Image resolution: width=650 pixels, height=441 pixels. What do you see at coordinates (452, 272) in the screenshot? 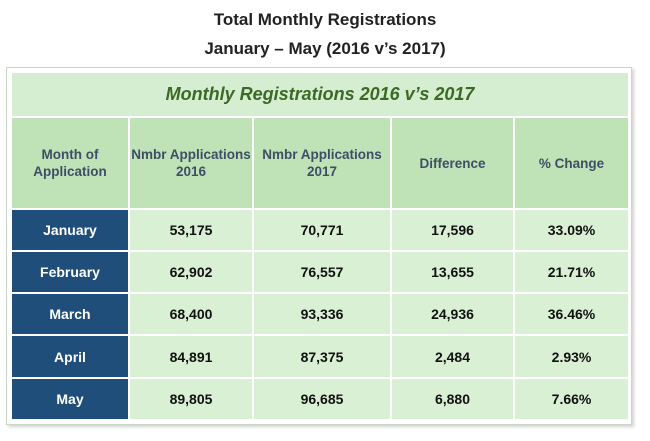
I see `difference-cell: 13,655` at bounding box center [452, 272].